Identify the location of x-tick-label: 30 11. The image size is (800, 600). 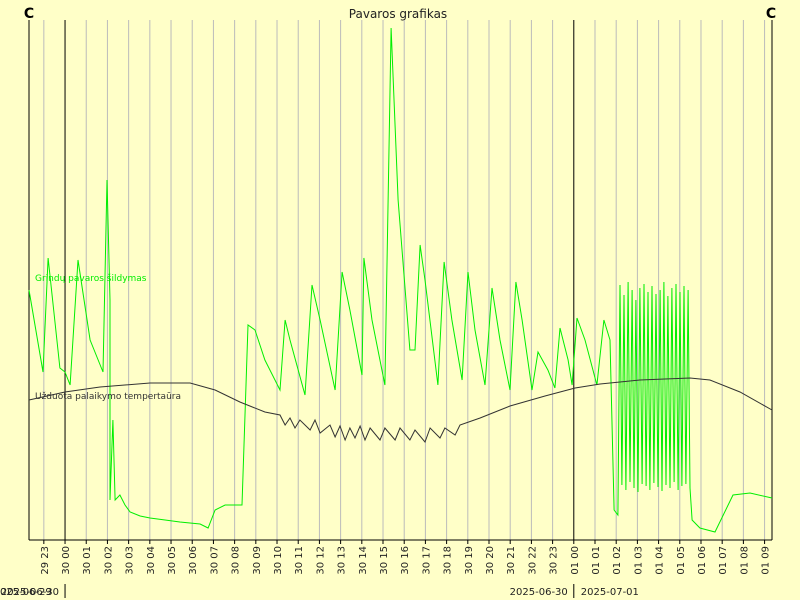
(299, 560).